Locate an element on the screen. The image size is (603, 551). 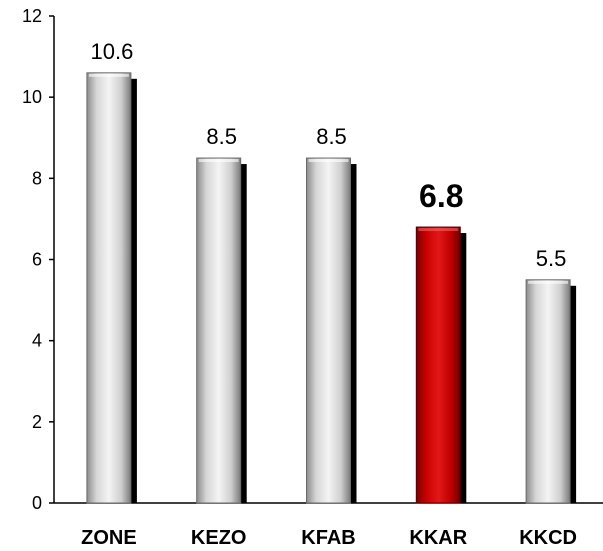
value-label-kfab: 8.5 is located at coordinates (331, 136).